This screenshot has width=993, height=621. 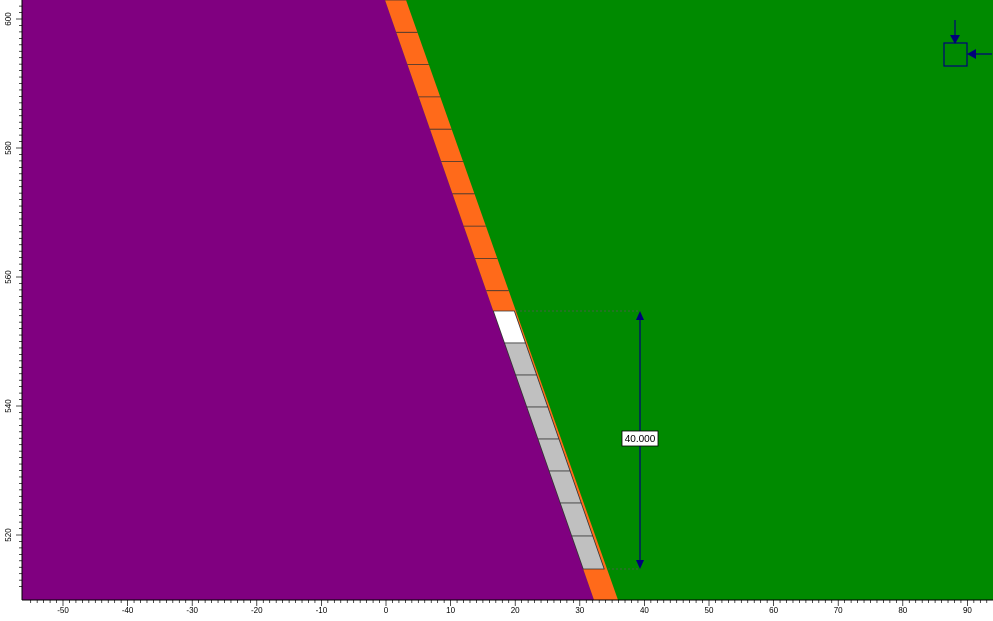 What do you see at coordinates (588, 552) in the screenshot?
I see `liner-segment-grey` at bounding box center [588, 552].